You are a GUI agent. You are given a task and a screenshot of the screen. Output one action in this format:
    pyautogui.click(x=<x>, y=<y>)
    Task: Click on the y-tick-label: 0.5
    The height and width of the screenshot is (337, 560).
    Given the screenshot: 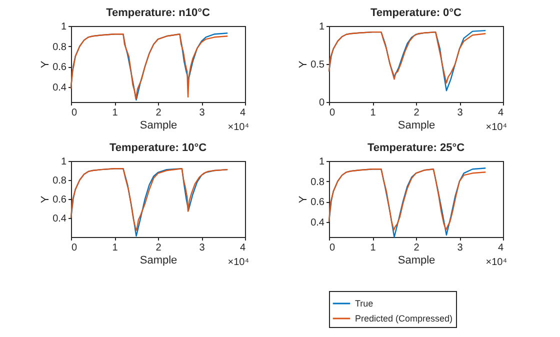 What is the action you would take?
    pyautogui.click(x=317, y=65)
    